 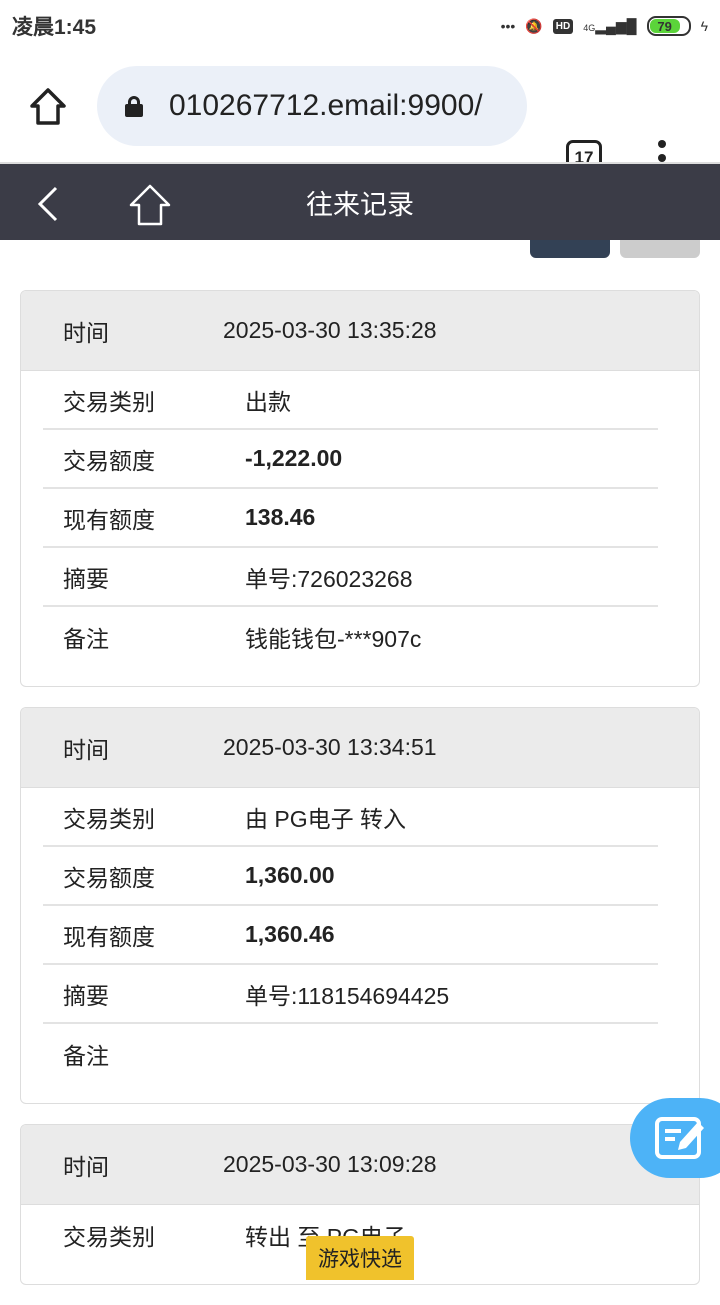 What do you see at coordinates (268, 401) in the screenshot?
I see `field-value: 出款` at bounding box center [268, 401].